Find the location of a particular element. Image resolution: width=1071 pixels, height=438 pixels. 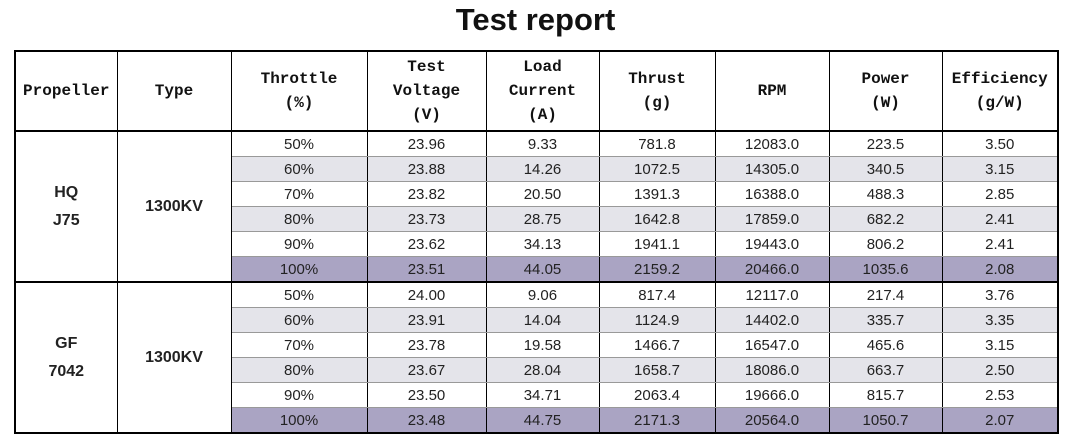

value-cell: 223.5 is located at coordinates (885, 143).